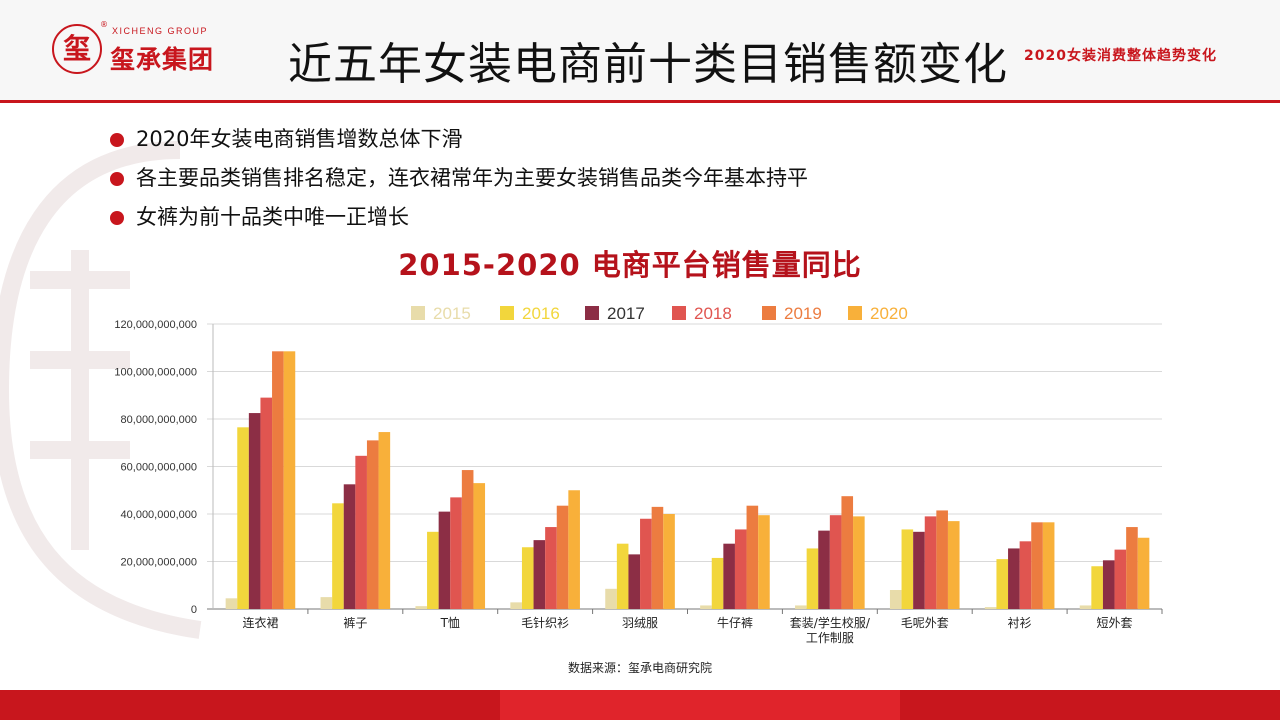  Describe the element at coordinates (1020, 623) in the screenshot. I see `x-tick-label: 衬衫` at that location.